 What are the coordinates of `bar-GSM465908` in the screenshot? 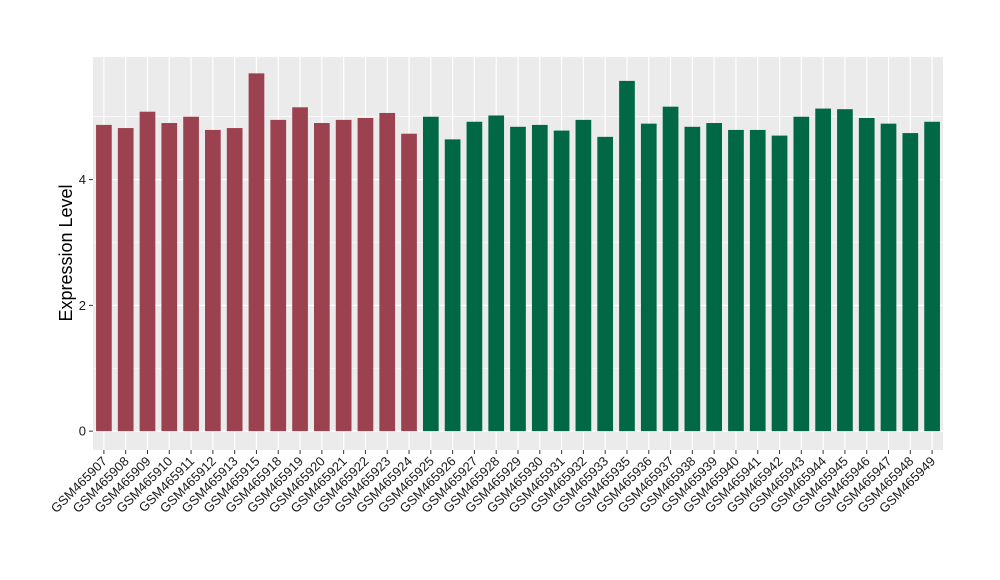 It's located at (125, 280).